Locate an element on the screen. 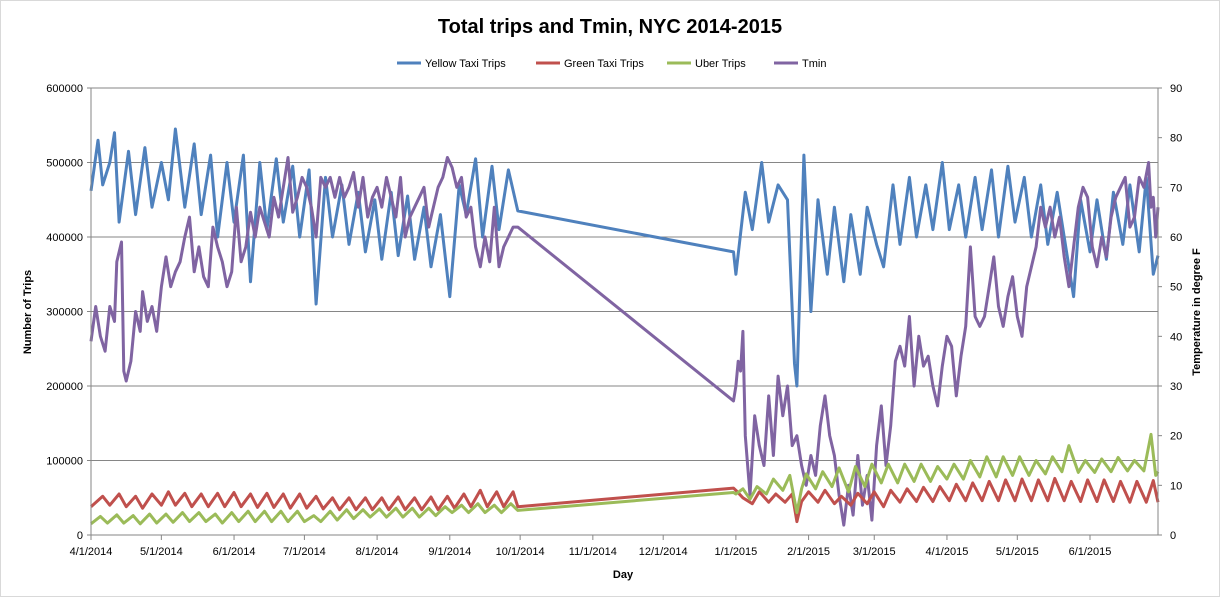  x-tick-label: 6/1/2014 is located at coordinates (234, 552).